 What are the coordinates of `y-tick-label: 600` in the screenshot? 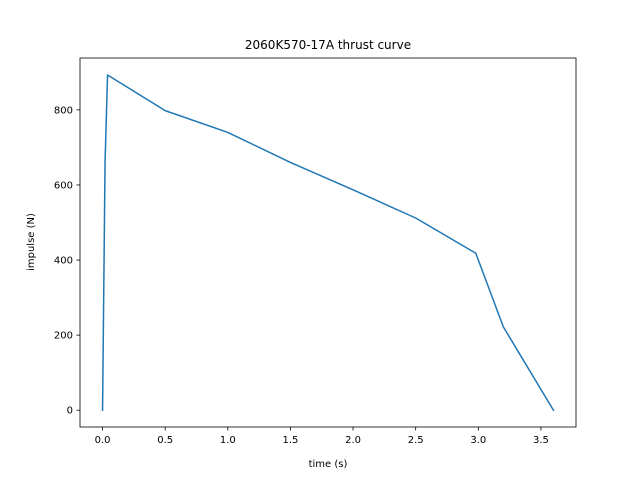 It's located at (63, 185).